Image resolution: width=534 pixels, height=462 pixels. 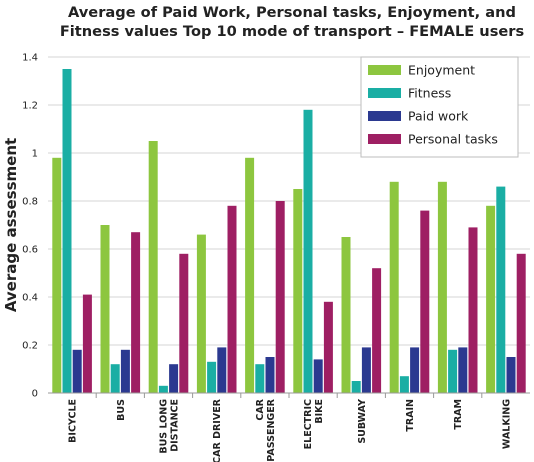 I want to click on y-tick-label: 1, so click(x=35, y=154).